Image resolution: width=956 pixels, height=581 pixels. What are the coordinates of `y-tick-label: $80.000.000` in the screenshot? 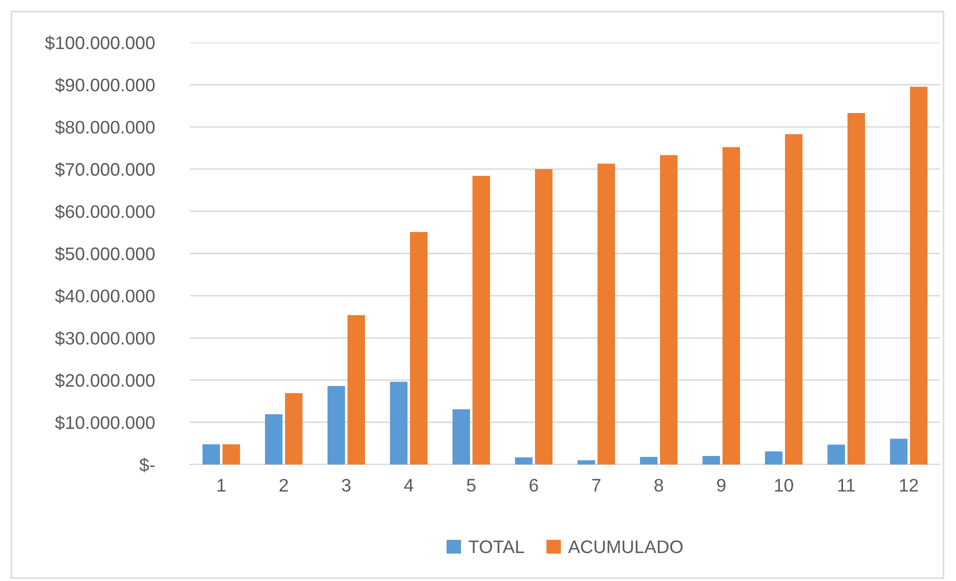 It's located at (105, 127).